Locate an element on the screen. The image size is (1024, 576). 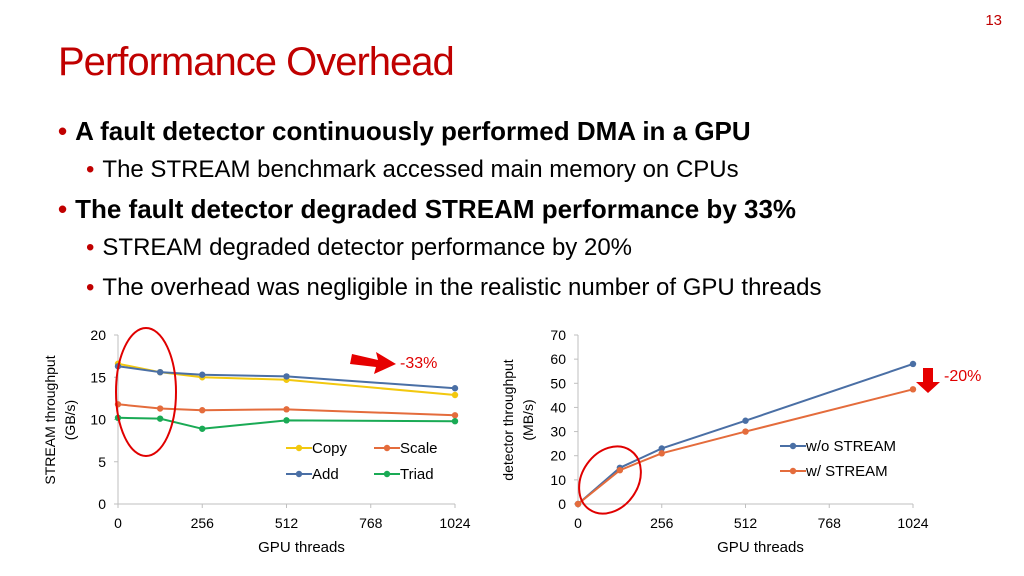
y-axis-label: (GB/s) is located at coordinates (70, 420).